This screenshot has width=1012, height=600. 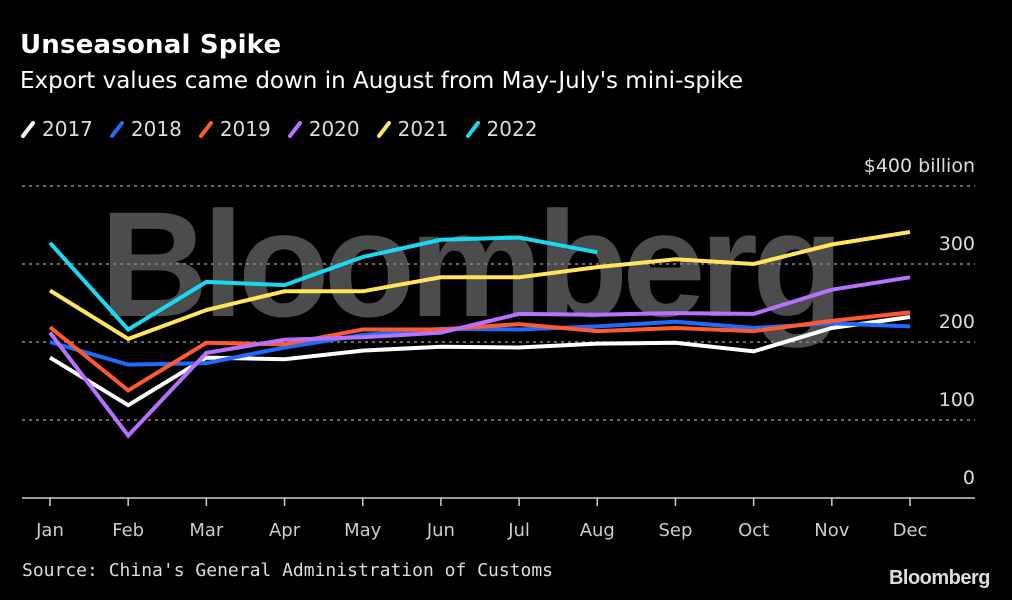 What do you see at coordinates (910, 530) in the screenshot?
I see `x-tick-label: Dec` at bounding box center [910, 530].